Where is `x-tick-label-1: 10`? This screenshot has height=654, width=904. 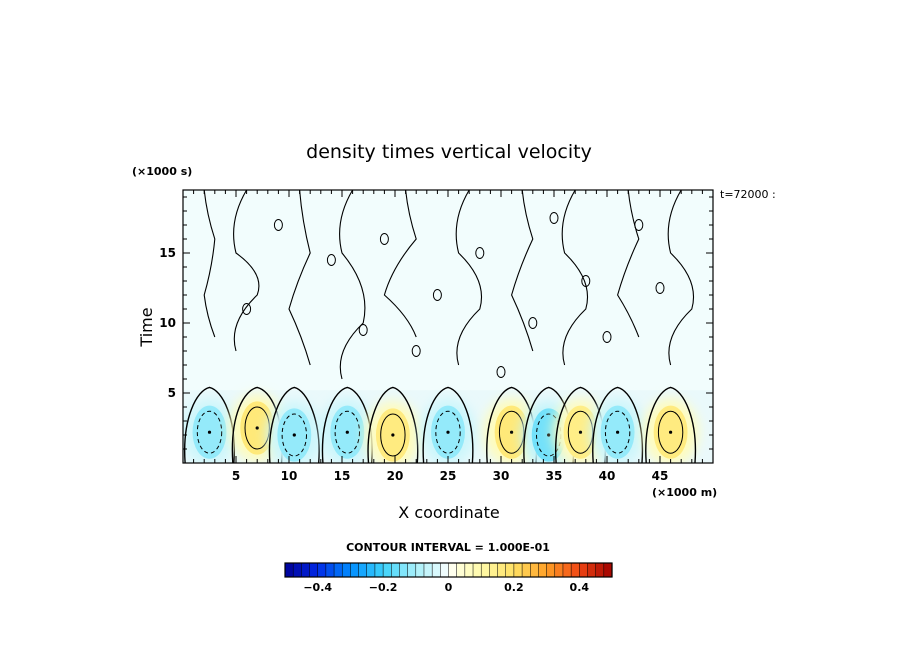
x-tick-label-1: 10 is located at coordinates (289, 476).